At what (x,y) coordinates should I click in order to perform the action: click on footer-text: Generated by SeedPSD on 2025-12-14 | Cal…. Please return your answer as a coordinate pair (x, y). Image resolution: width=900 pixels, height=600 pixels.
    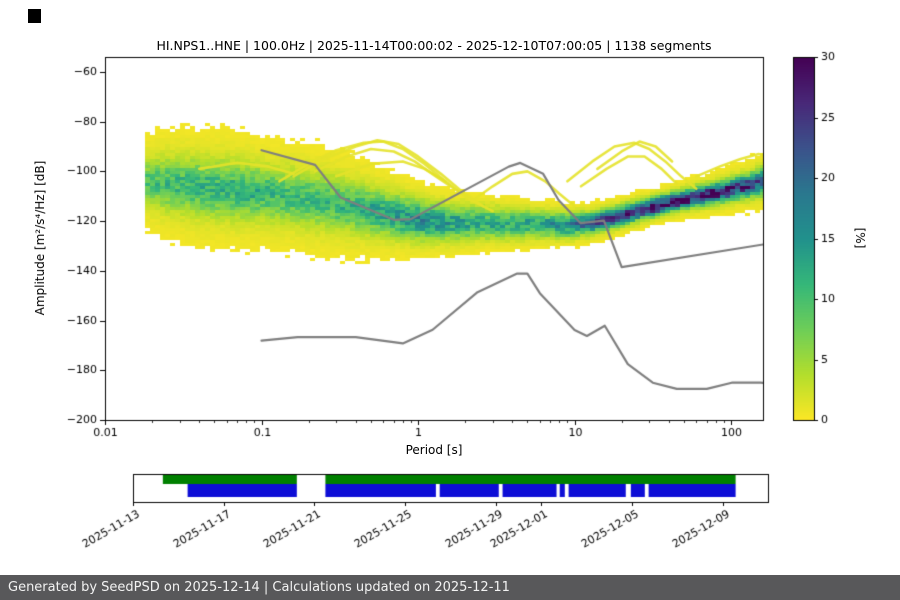
    Looking at the image, I should click on (259, 587).